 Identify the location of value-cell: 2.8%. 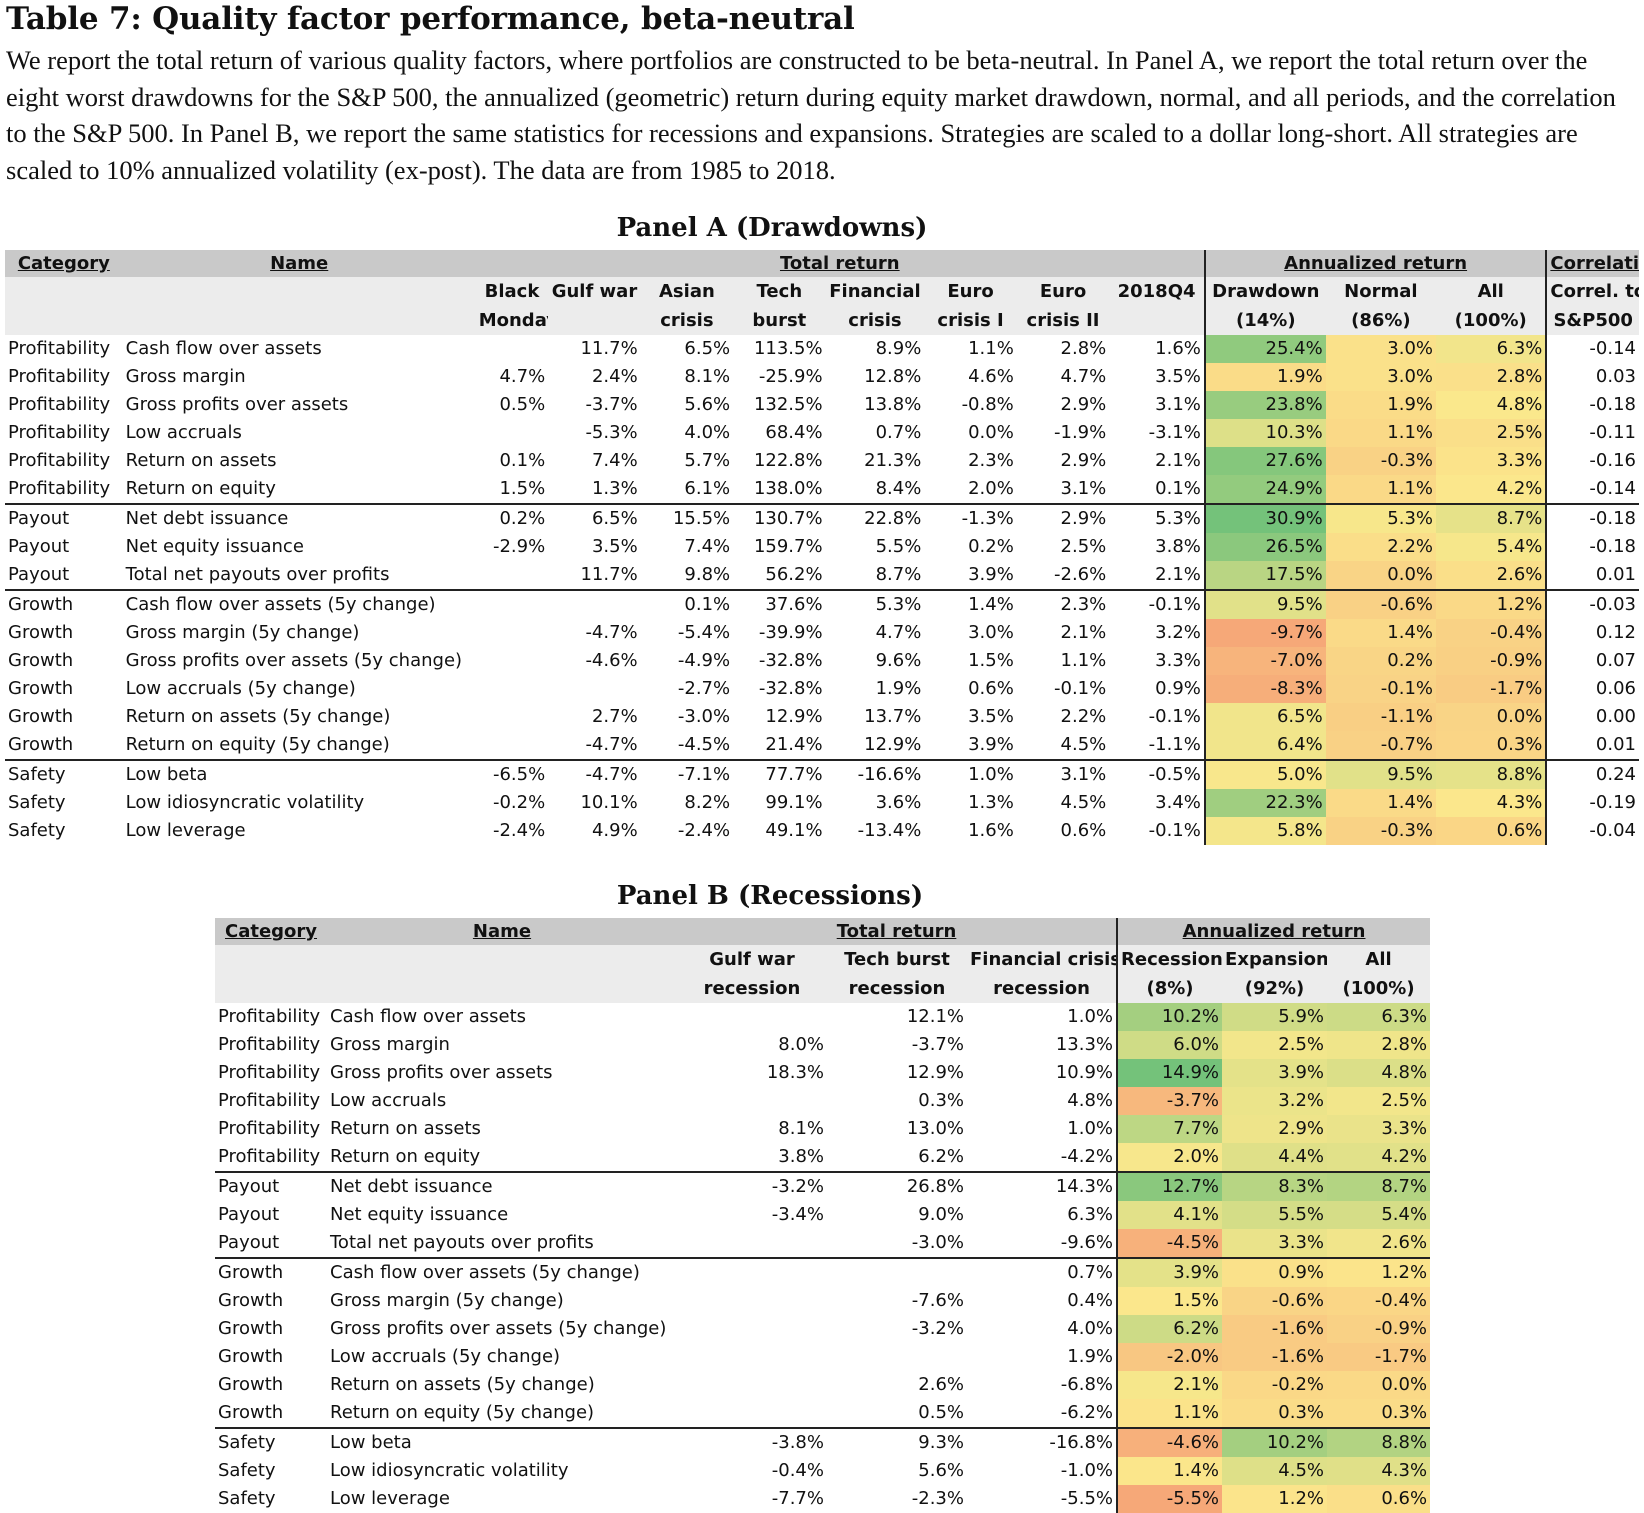
(1379, 1045).